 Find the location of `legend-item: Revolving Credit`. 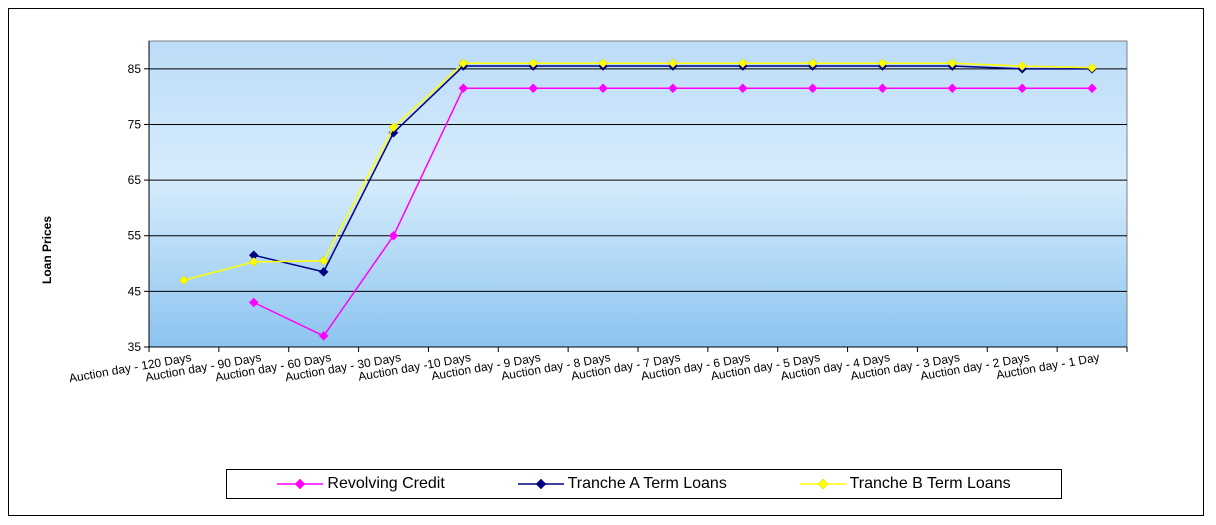

legend-item: Revolving Credit is located at coordinates (361, 484).